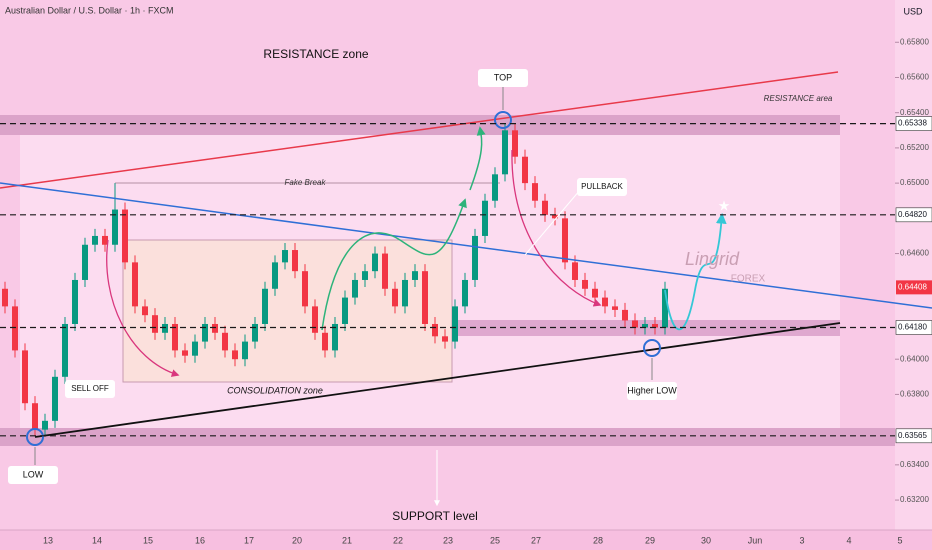 This screenshot has width=932, height=550. Describe the element at coordinates (495, 540) in the screenshot. I see `x-tick-label: 25` at that location.